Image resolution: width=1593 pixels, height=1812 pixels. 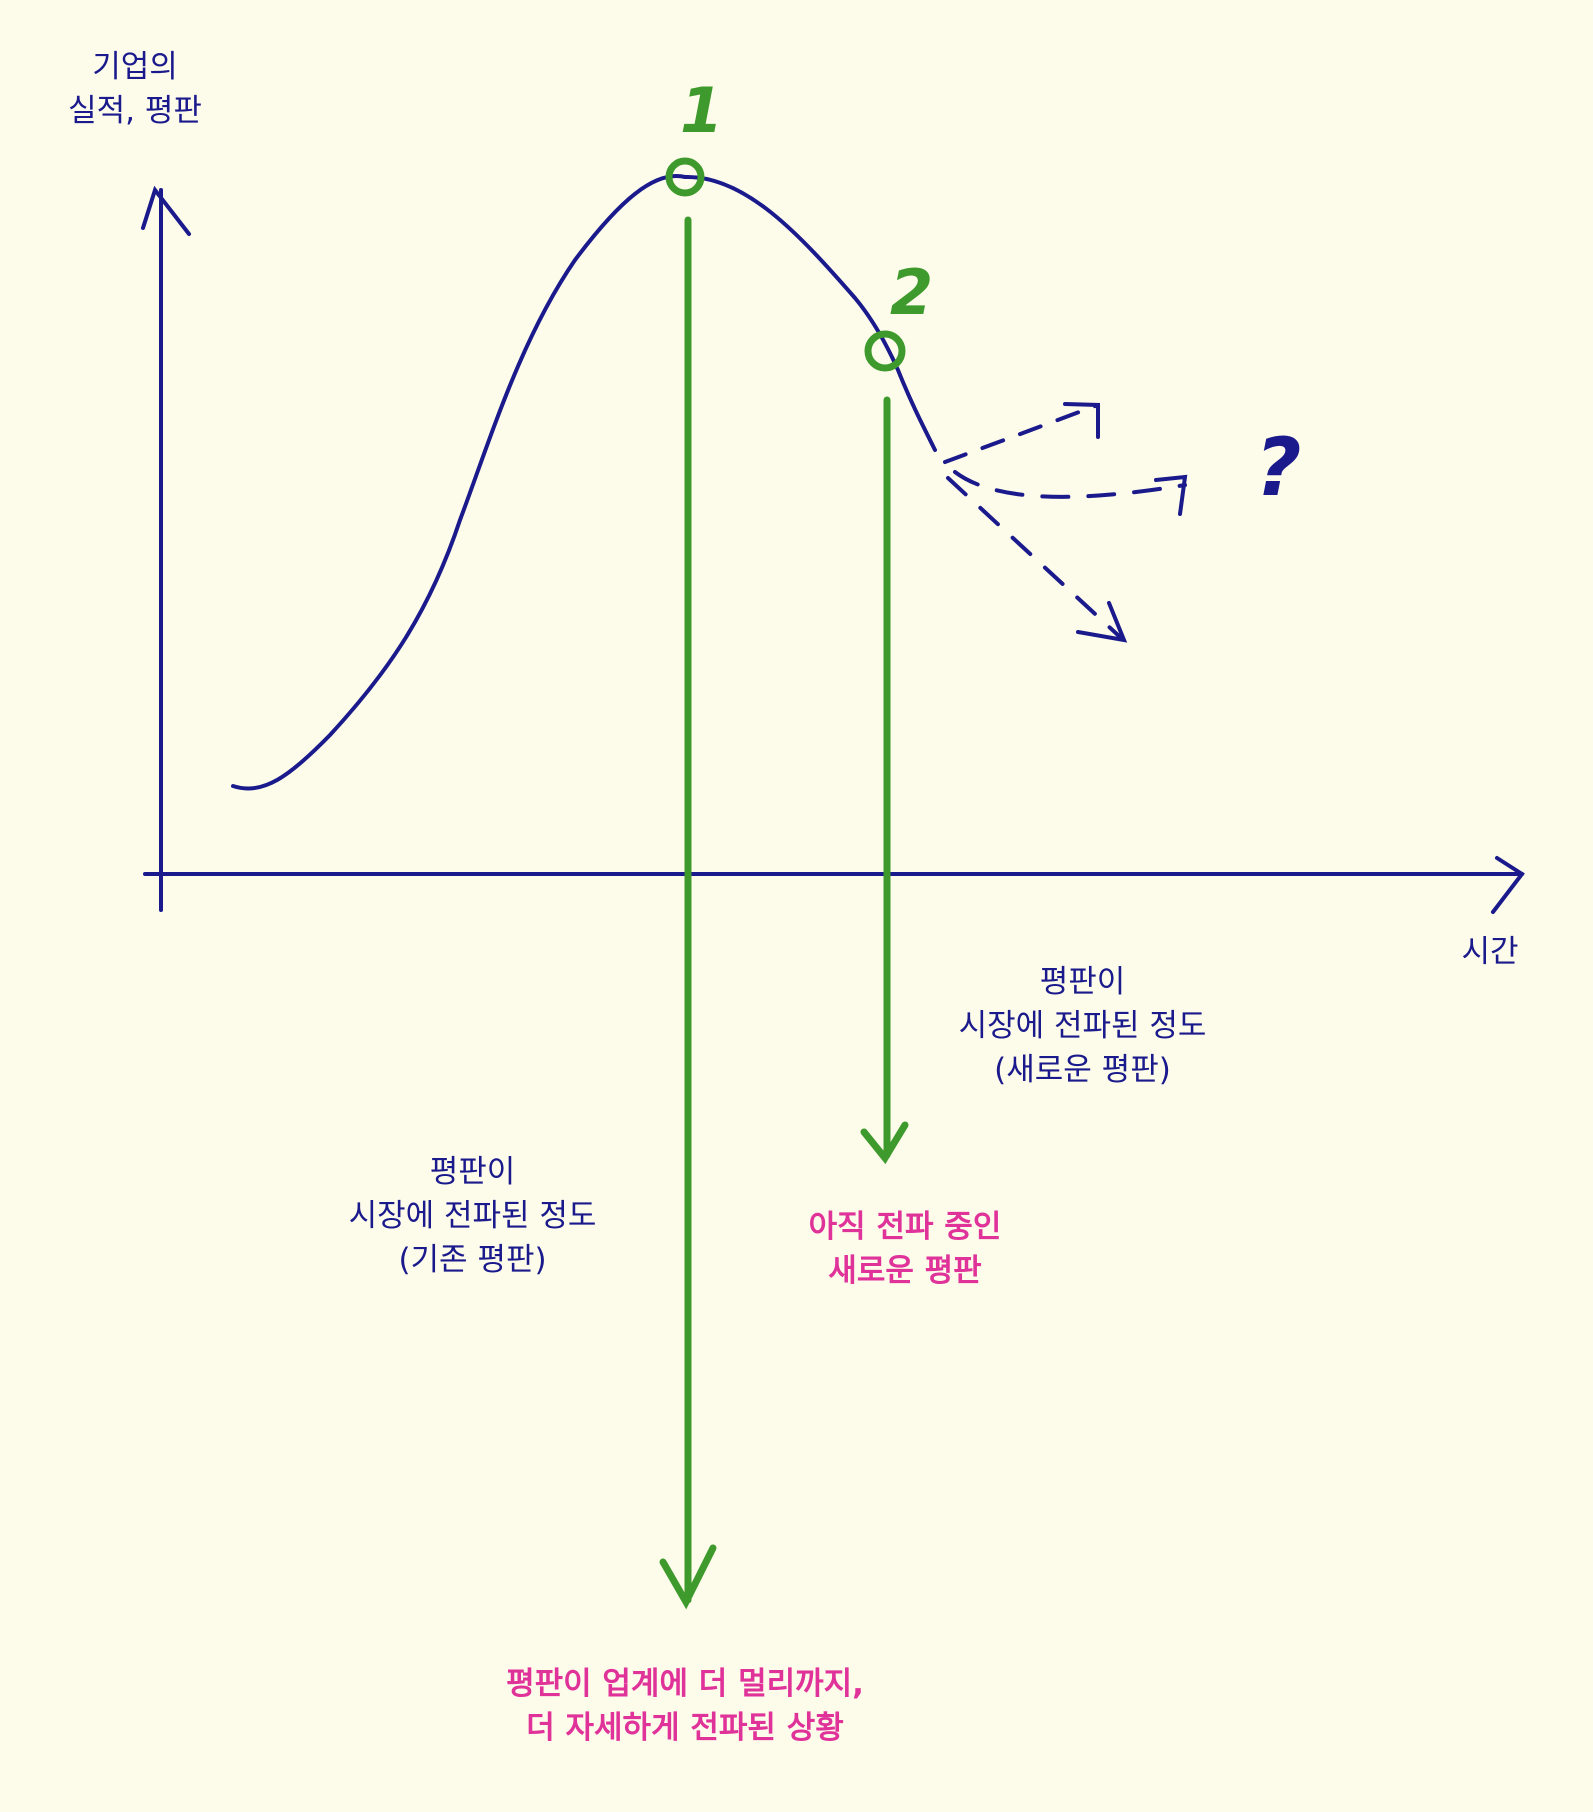 What do you see at coordinates (1081, 420) in the screenshot?
I see `branch-up-arrowhead` at bounding box center [1081, 420].